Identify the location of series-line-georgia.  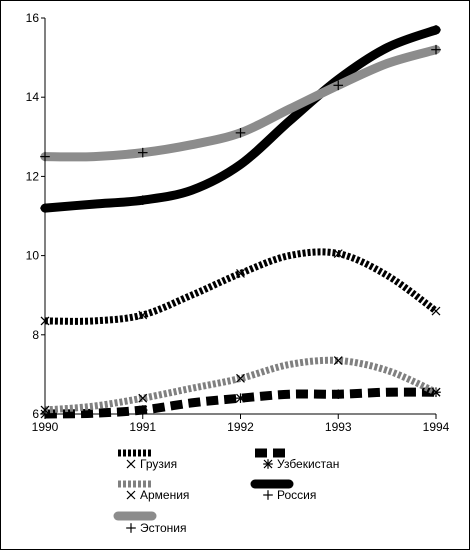
(241, 286).